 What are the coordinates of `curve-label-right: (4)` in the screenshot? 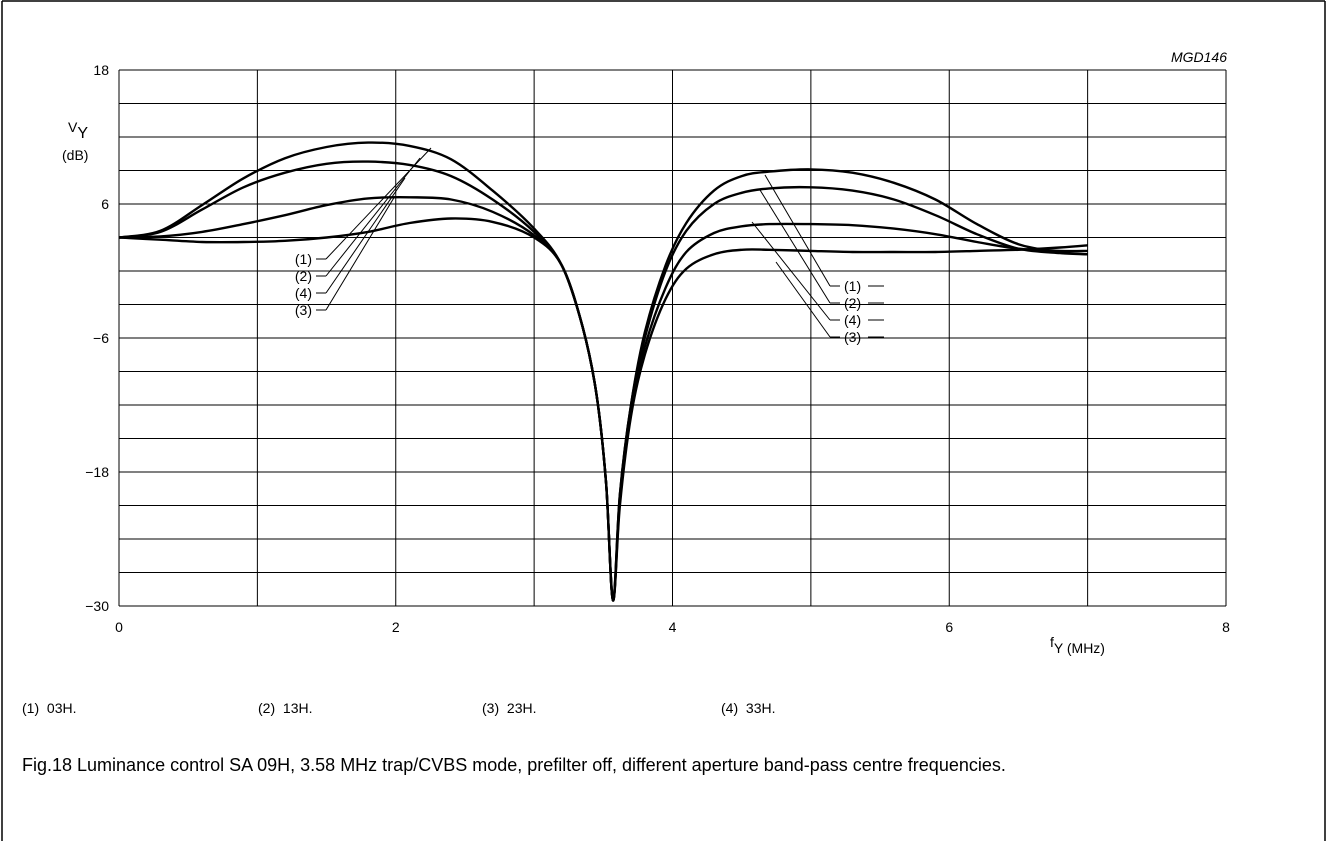 It's located at (852, 320).